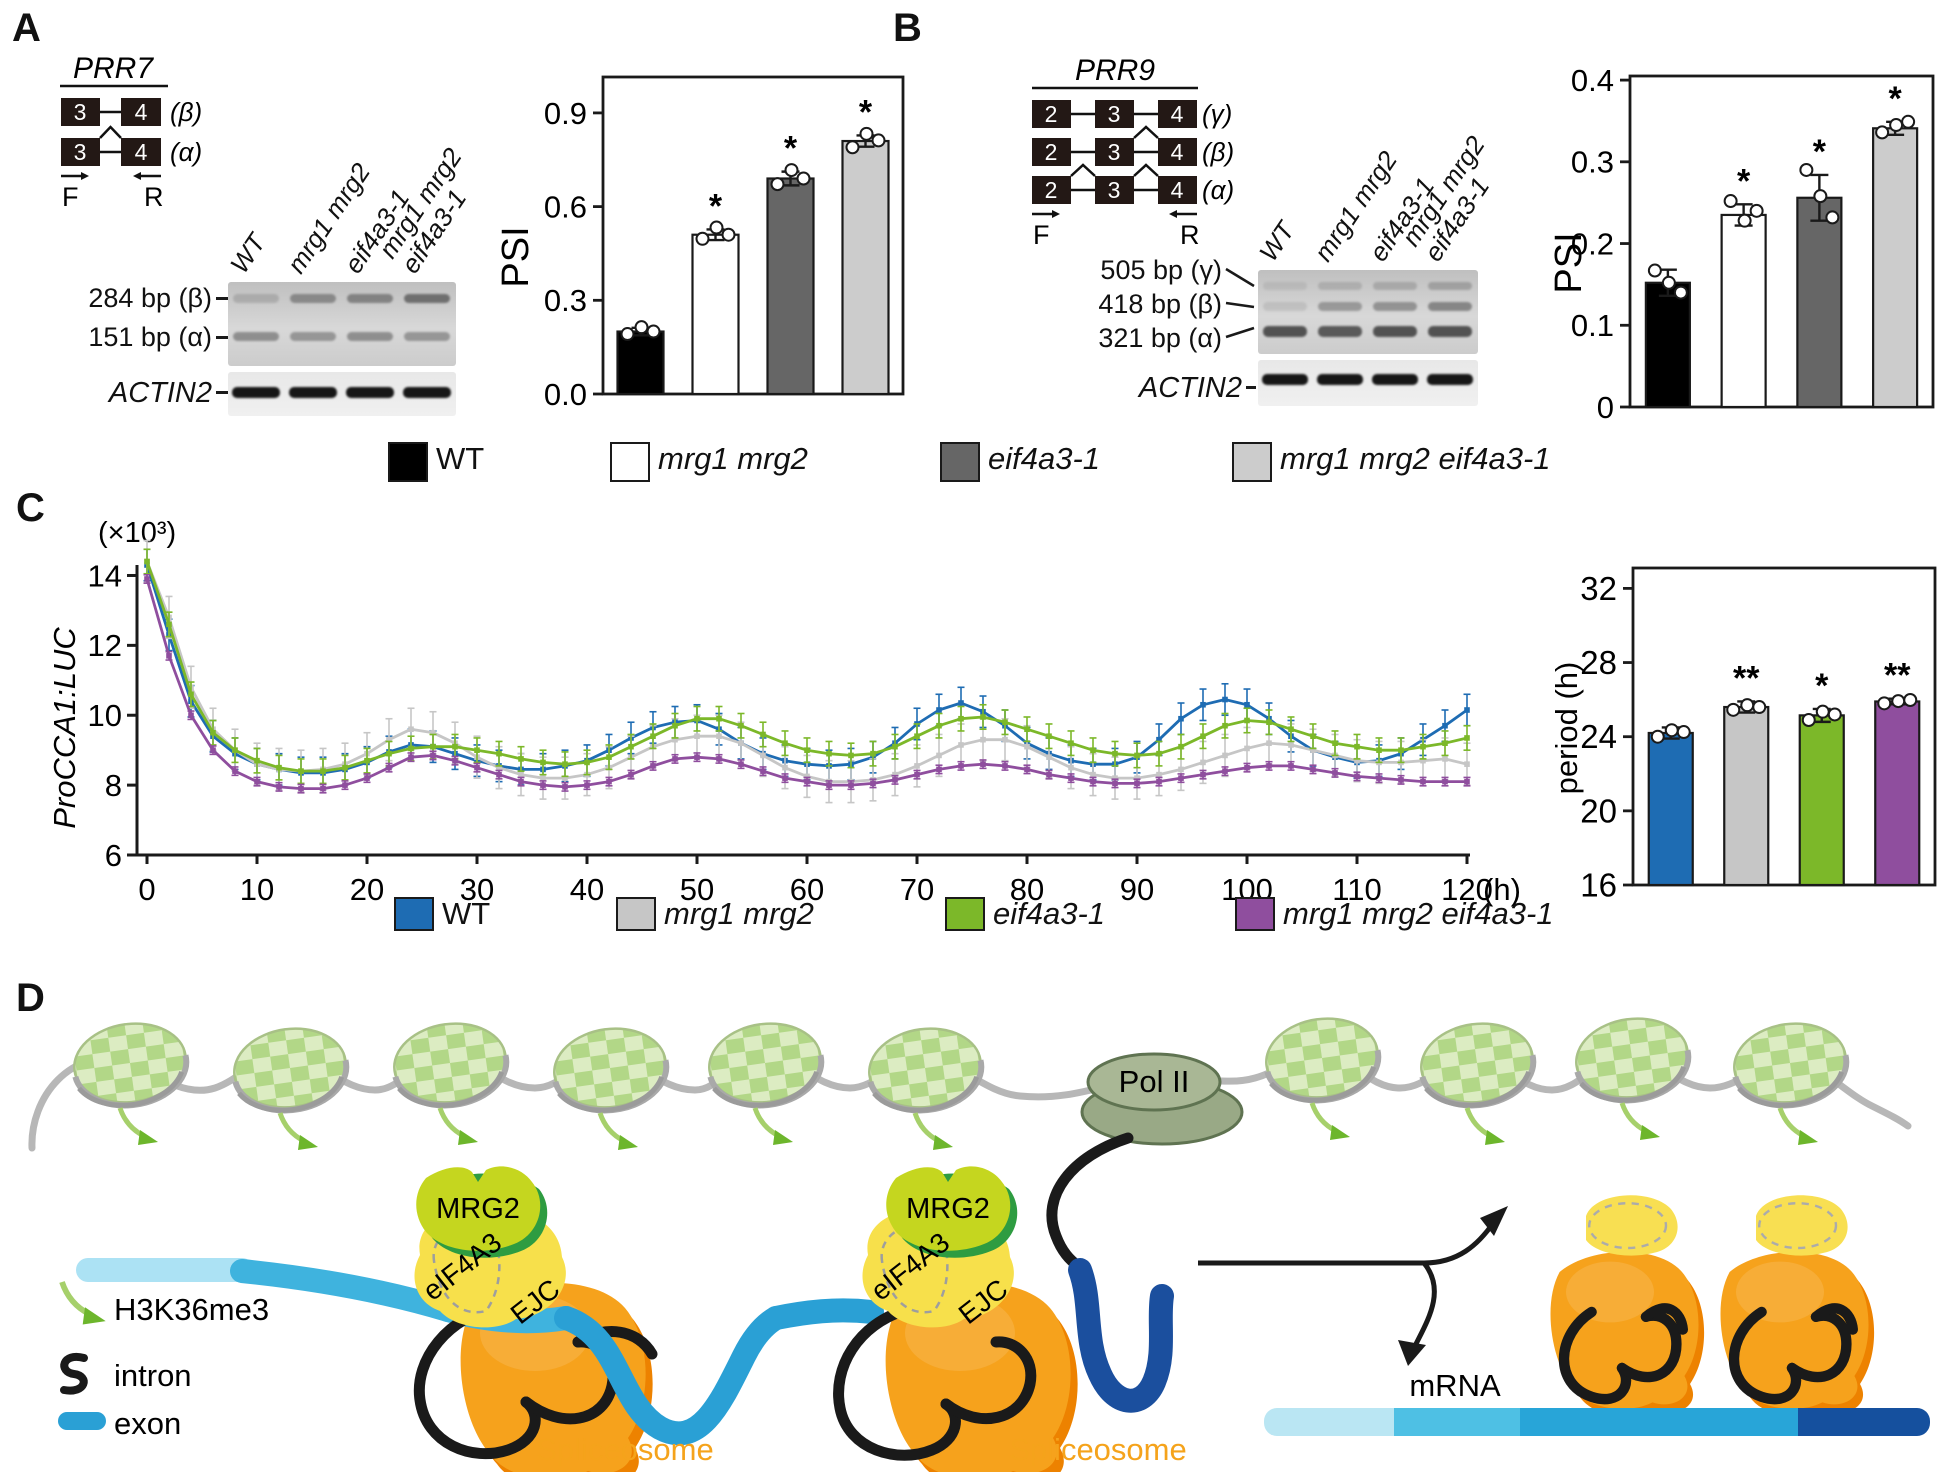  I want to click on actin2-label: ACTIN2, so click(1190, 388).